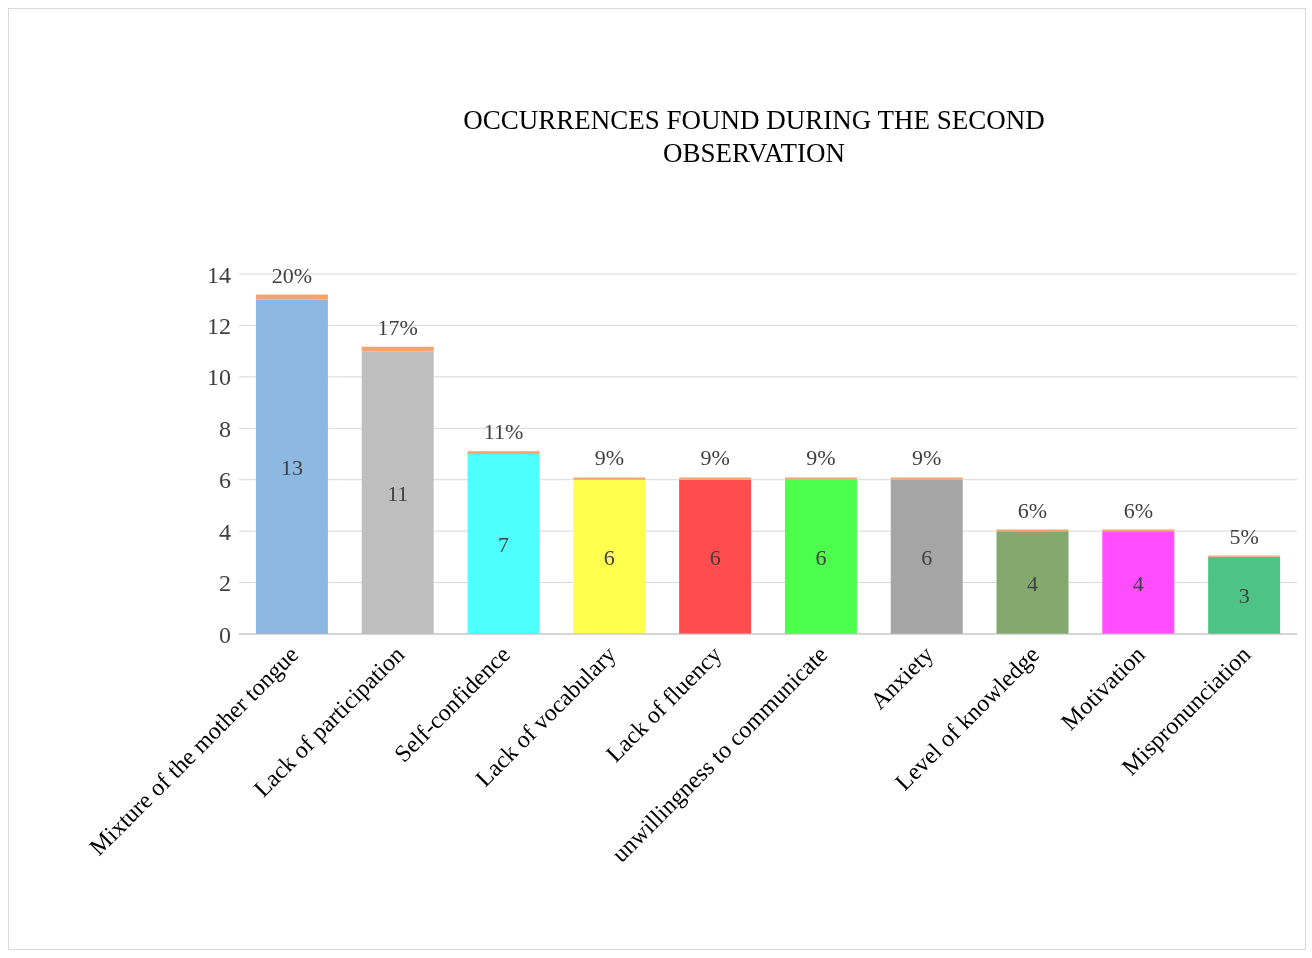 This screenshot has width=1312, height=958. Describe the element at coordinates (219, 325) in the screenshot. I see `y-tick-label: 12` at that location.